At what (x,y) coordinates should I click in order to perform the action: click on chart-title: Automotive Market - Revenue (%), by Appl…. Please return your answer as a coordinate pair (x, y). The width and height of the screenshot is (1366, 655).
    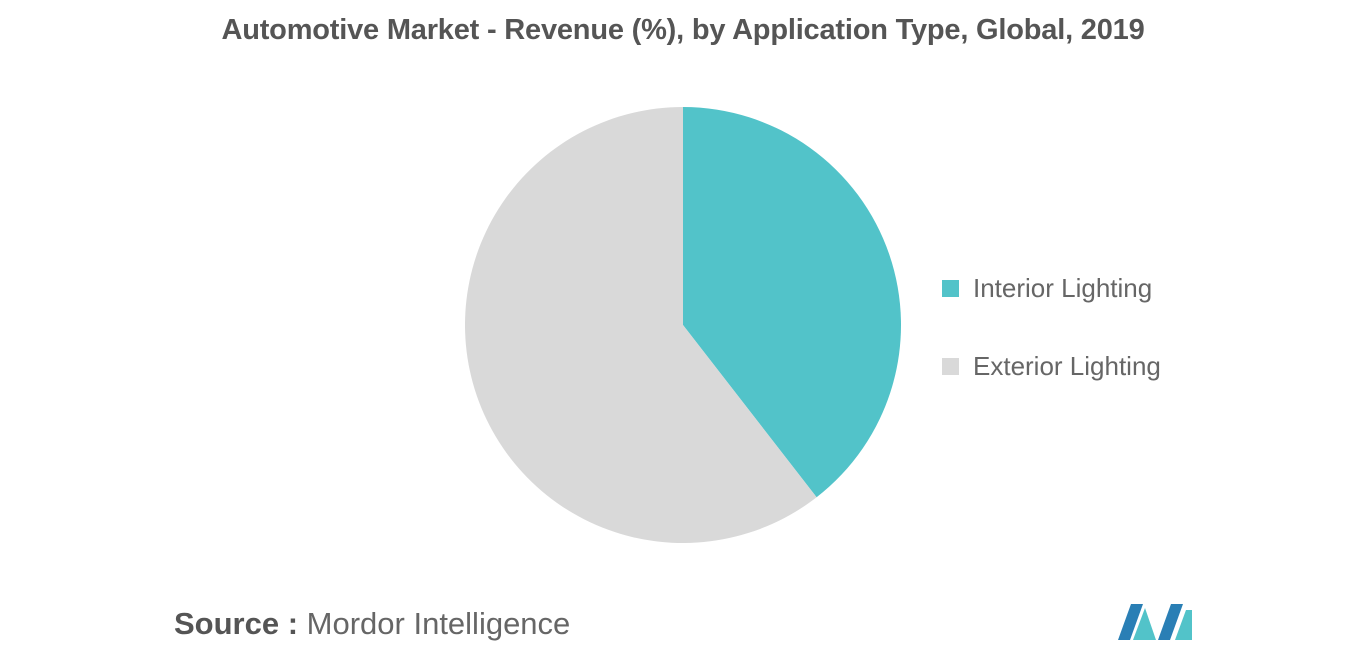
    Looking at the image, I should click on (683, 30).